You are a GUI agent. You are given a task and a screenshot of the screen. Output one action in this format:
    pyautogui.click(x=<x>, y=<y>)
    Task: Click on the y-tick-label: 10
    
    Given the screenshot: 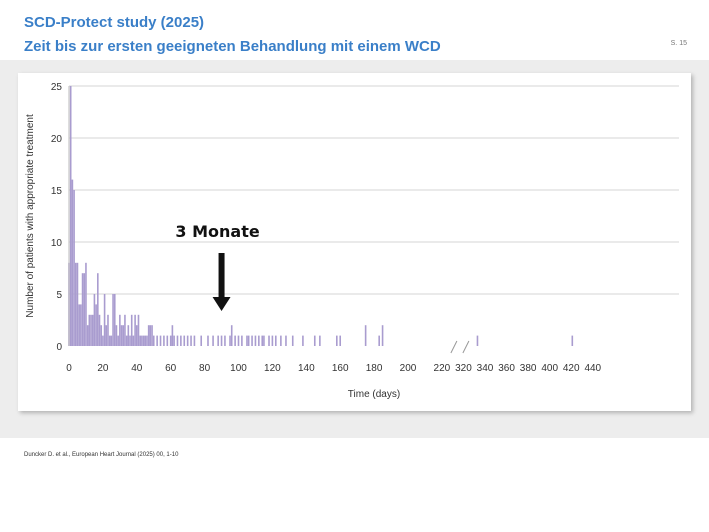 What is the action you would take?
    pyautogui.click(x=57, y=243)
    